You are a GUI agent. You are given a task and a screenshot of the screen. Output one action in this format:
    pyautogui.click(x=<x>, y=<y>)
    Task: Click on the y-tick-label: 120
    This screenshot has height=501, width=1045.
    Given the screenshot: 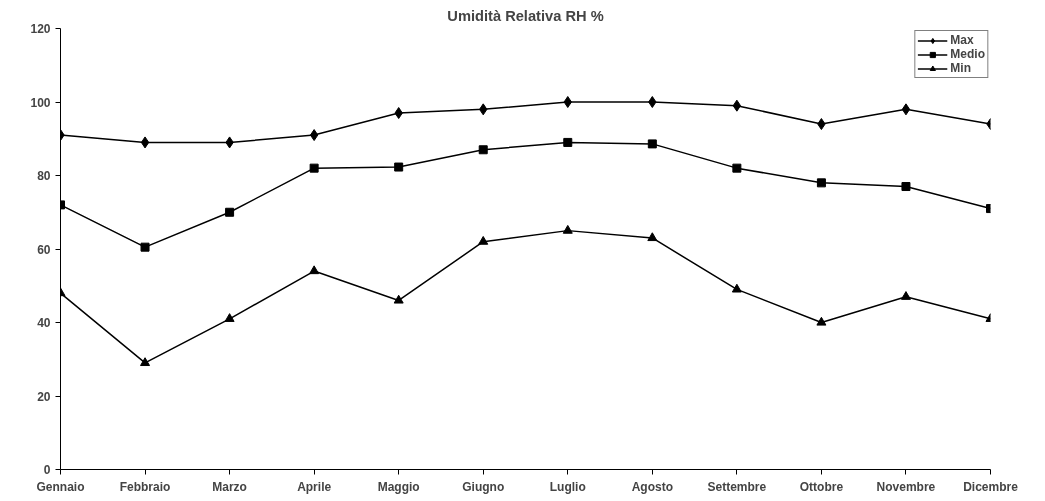 What is the action you would take?
    pyautogui.click(x=40, y=29)
    